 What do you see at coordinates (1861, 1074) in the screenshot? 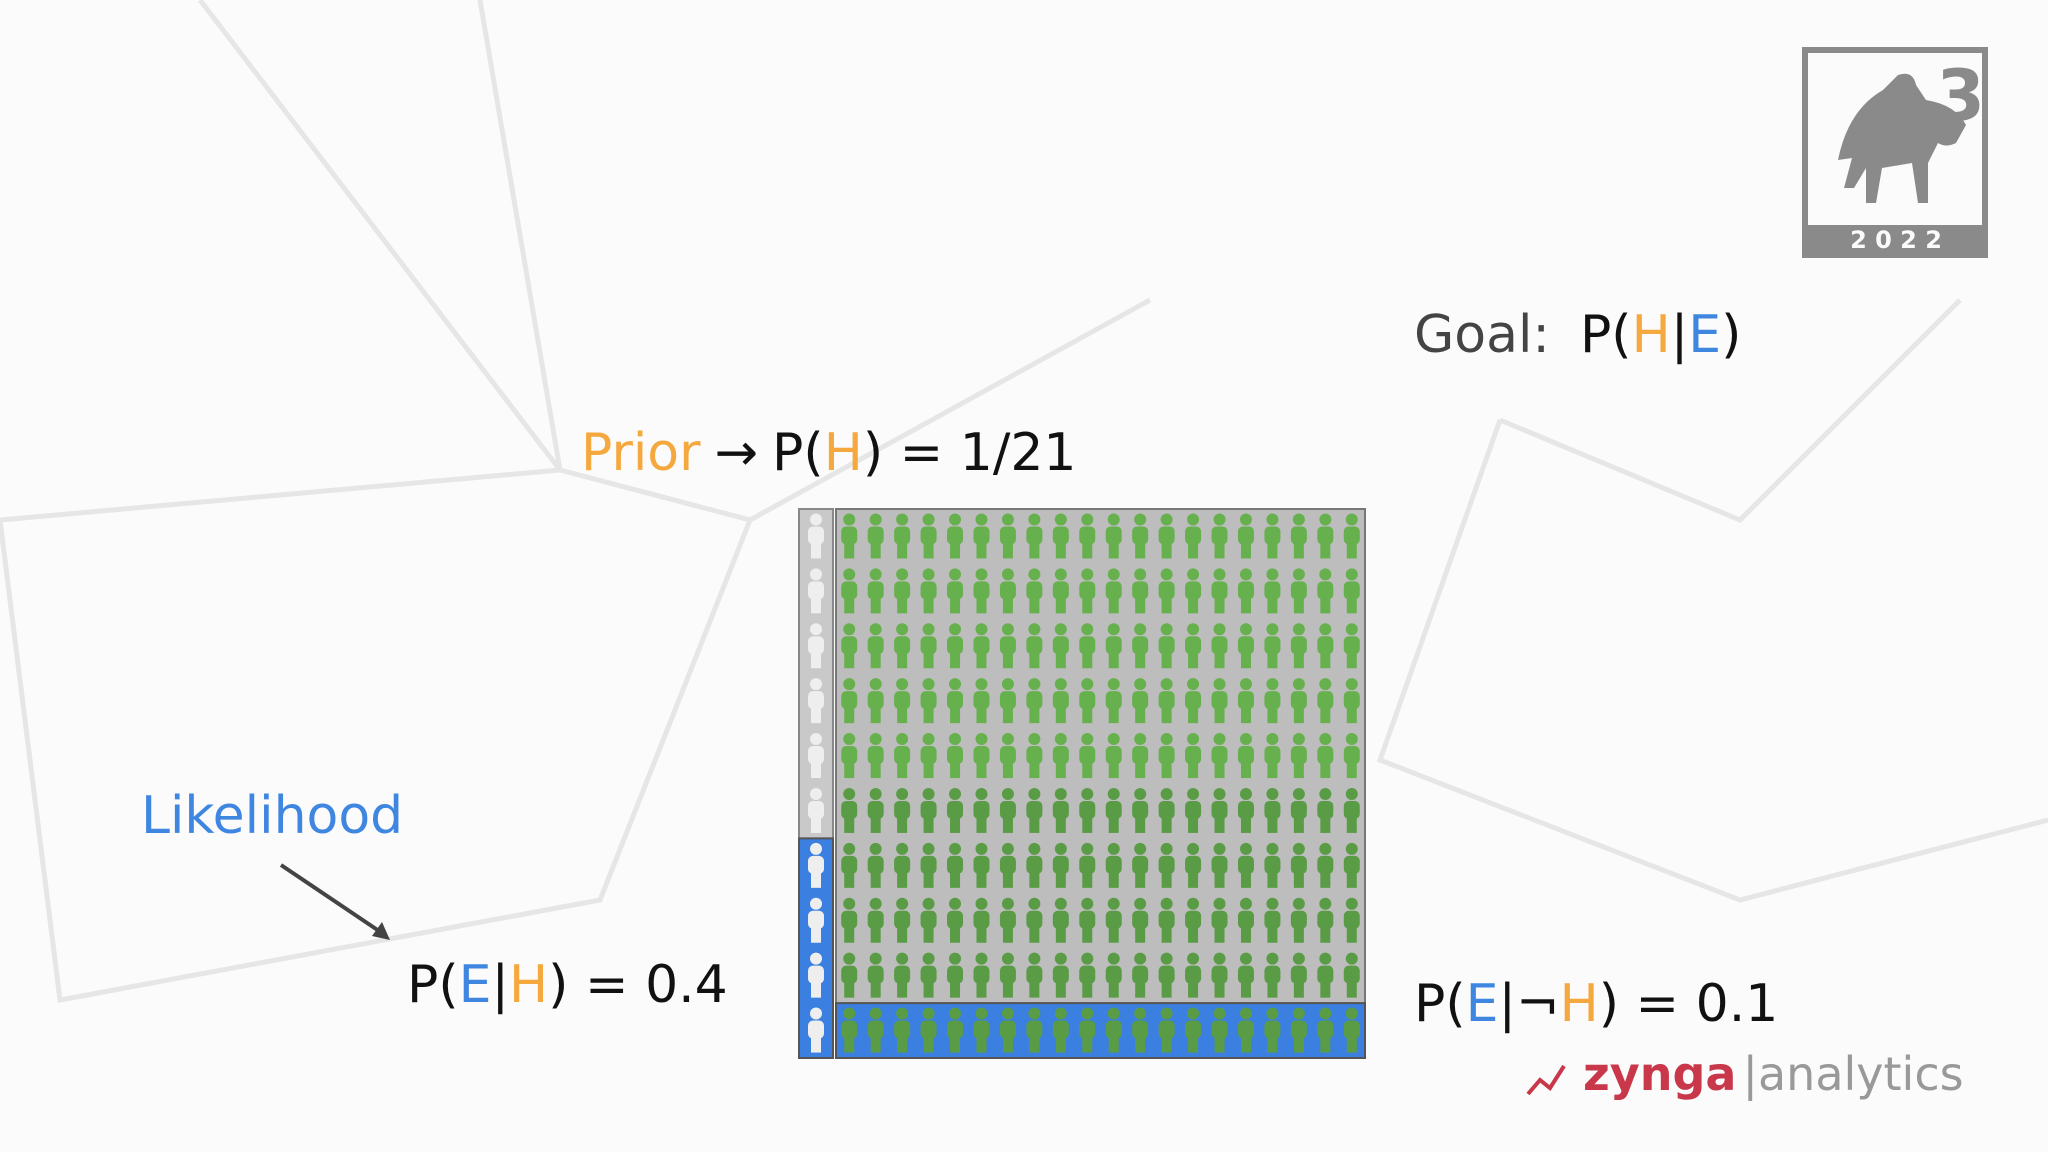
I see `brand-product: analytics` at bounding box center [1861, 1074].